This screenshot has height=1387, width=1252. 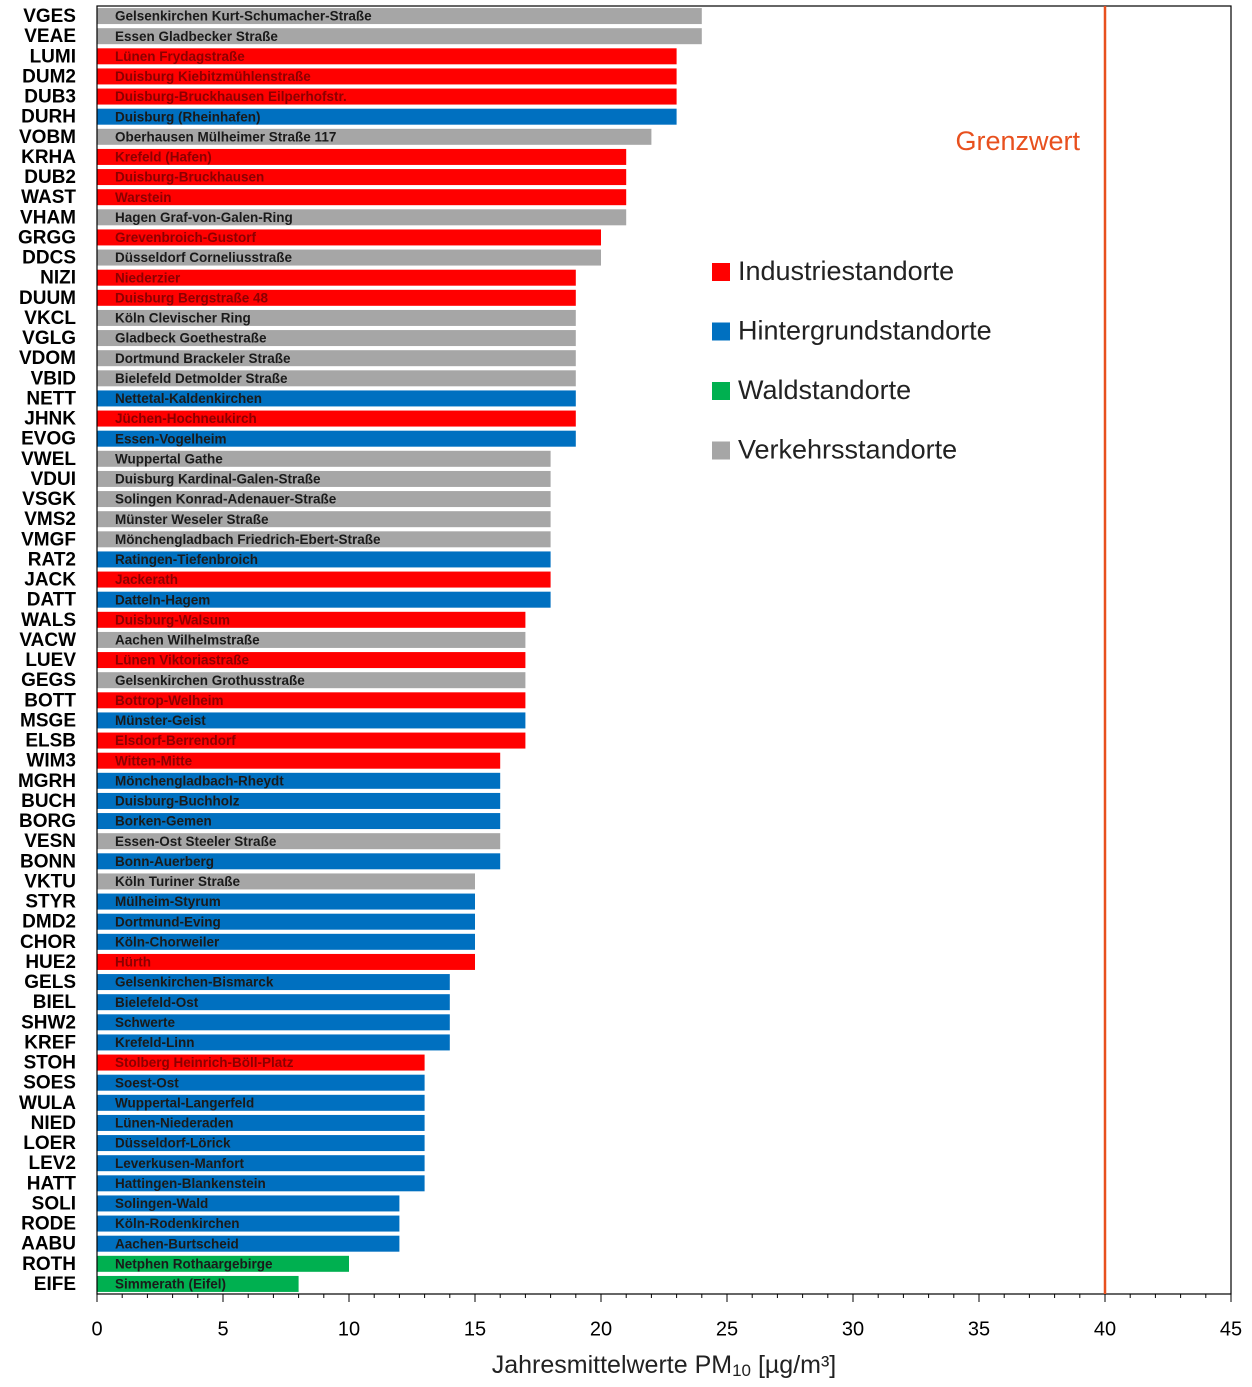 I want to click on y-tick-label: STYR, so click(x=50, y=902).